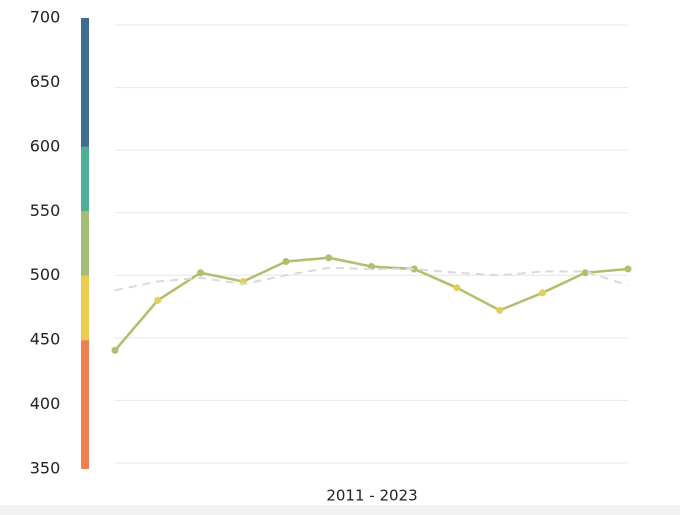 The height and width of the screenshot is (515, 680). Describe the element at coordinates (45, 403) in the screenshot. I see `y-tick-label: 400` at that location.